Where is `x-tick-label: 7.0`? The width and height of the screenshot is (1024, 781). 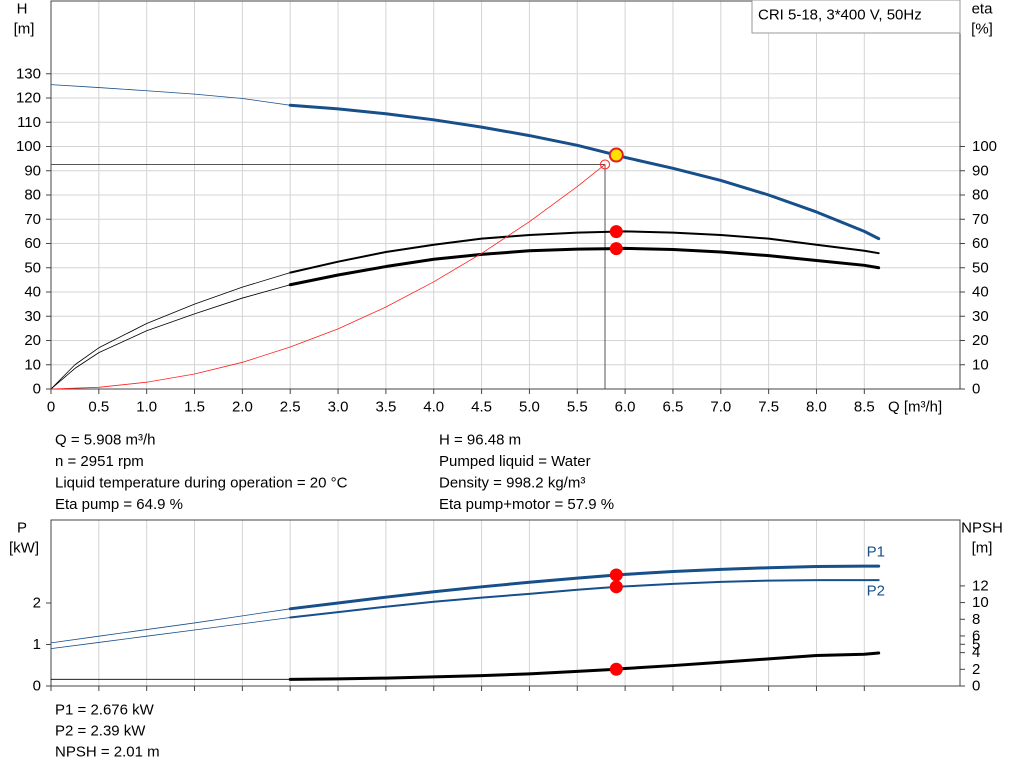 x-tick-label: 7.0 is located at coordinates (720, 407).